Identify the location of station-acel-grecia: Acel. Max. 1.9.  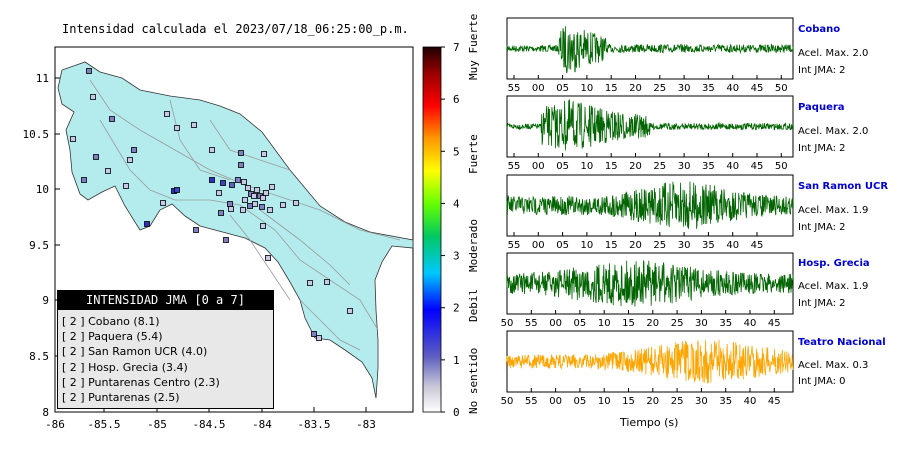
(833, 286).